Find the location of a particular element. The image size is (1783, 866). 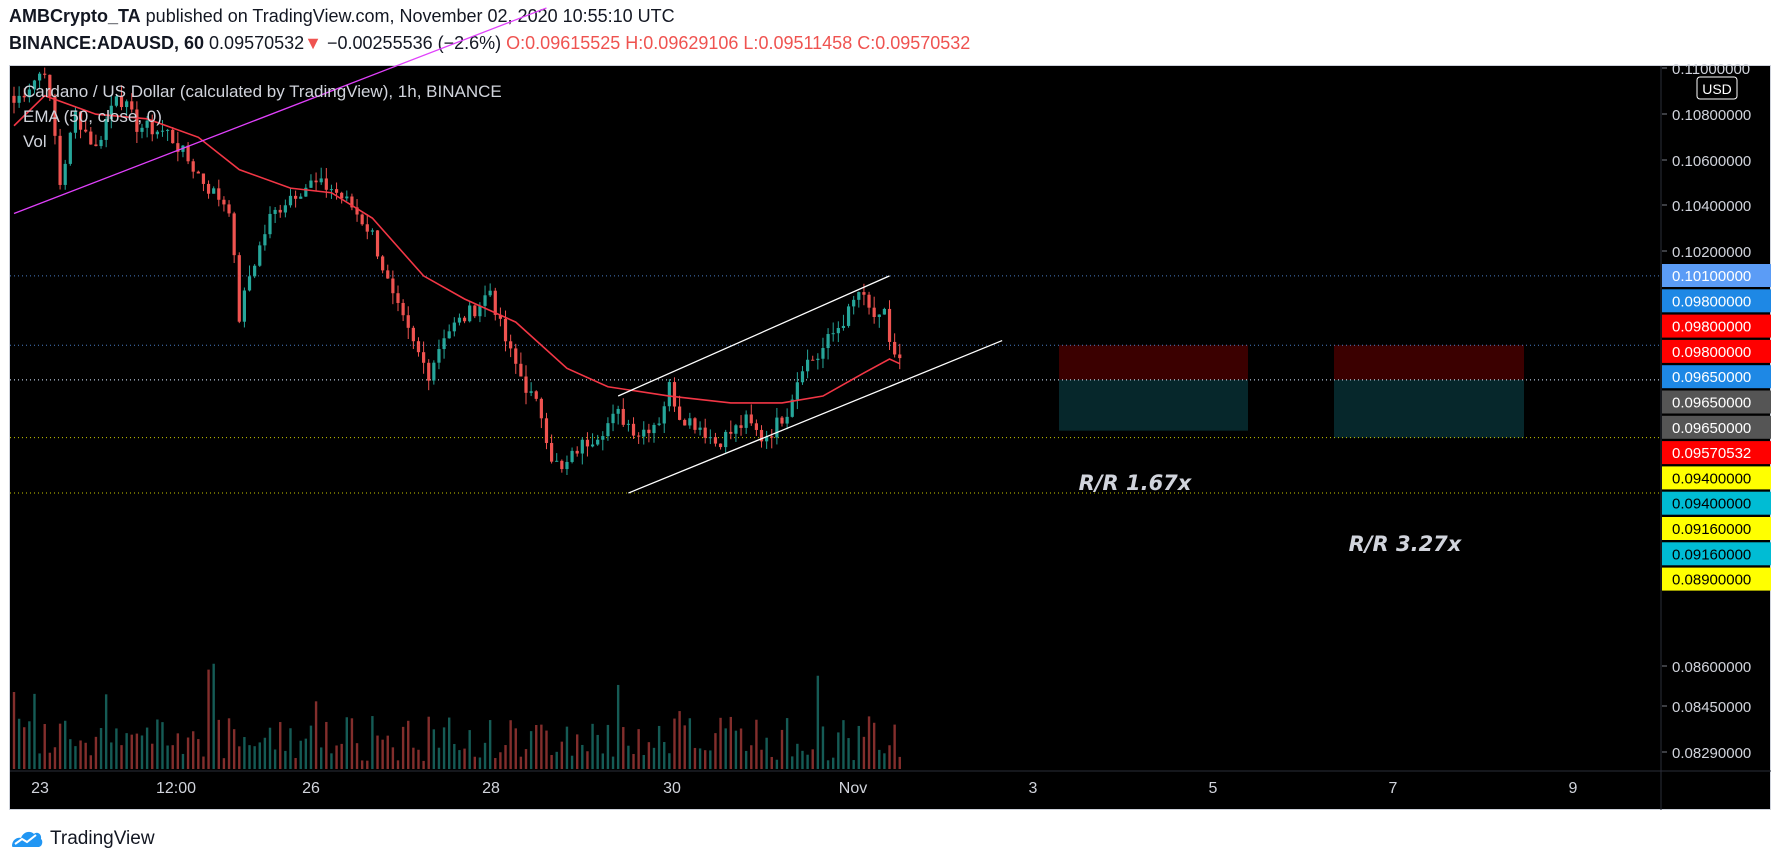

author-name: AMBCrypto_TA is located at coordinates (75, 16).